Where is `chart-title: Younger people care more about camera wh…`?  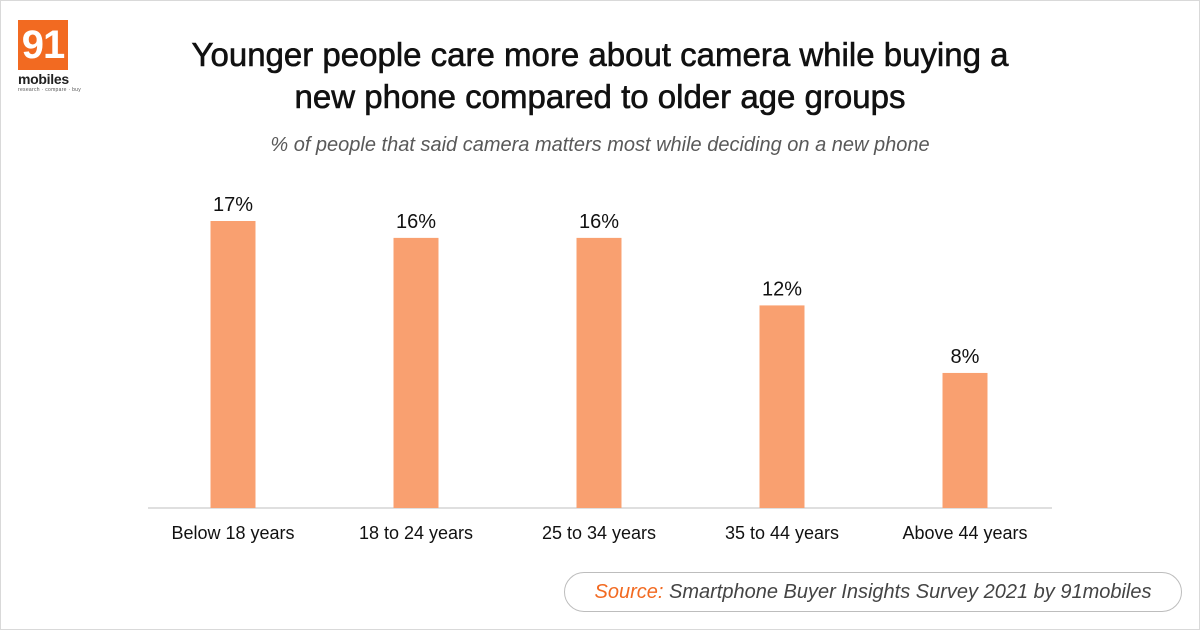 chart-title: Younger people care more about camera wh… is located at coordinates (600, 76).